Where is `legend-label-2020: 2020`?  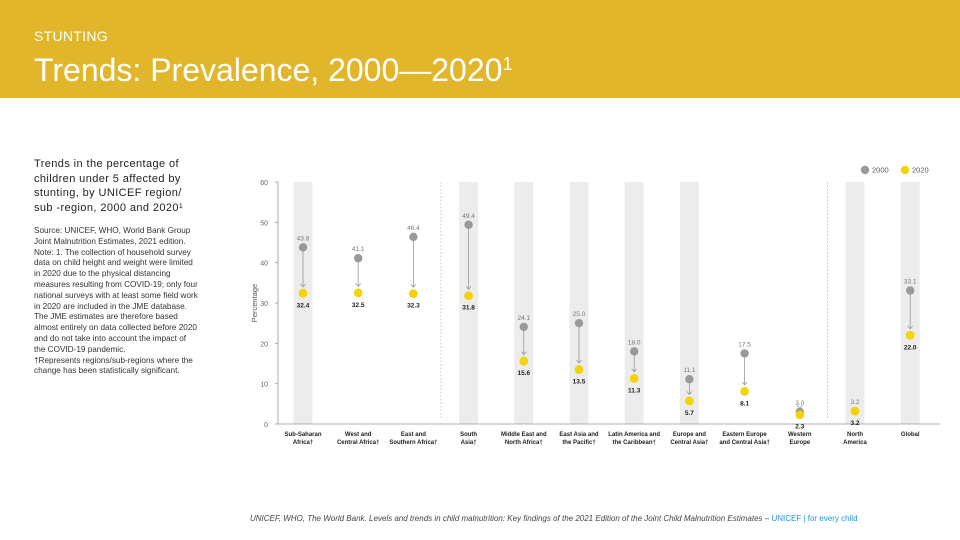
legend-label-2020: 2020 is located at coordinates (920, 170).